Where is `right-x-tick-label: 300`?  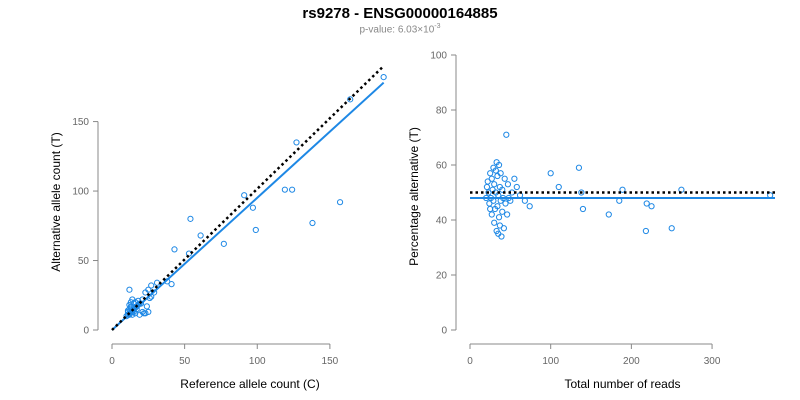
right-x-tick-label: 300 is located at coordinates (712, 361).